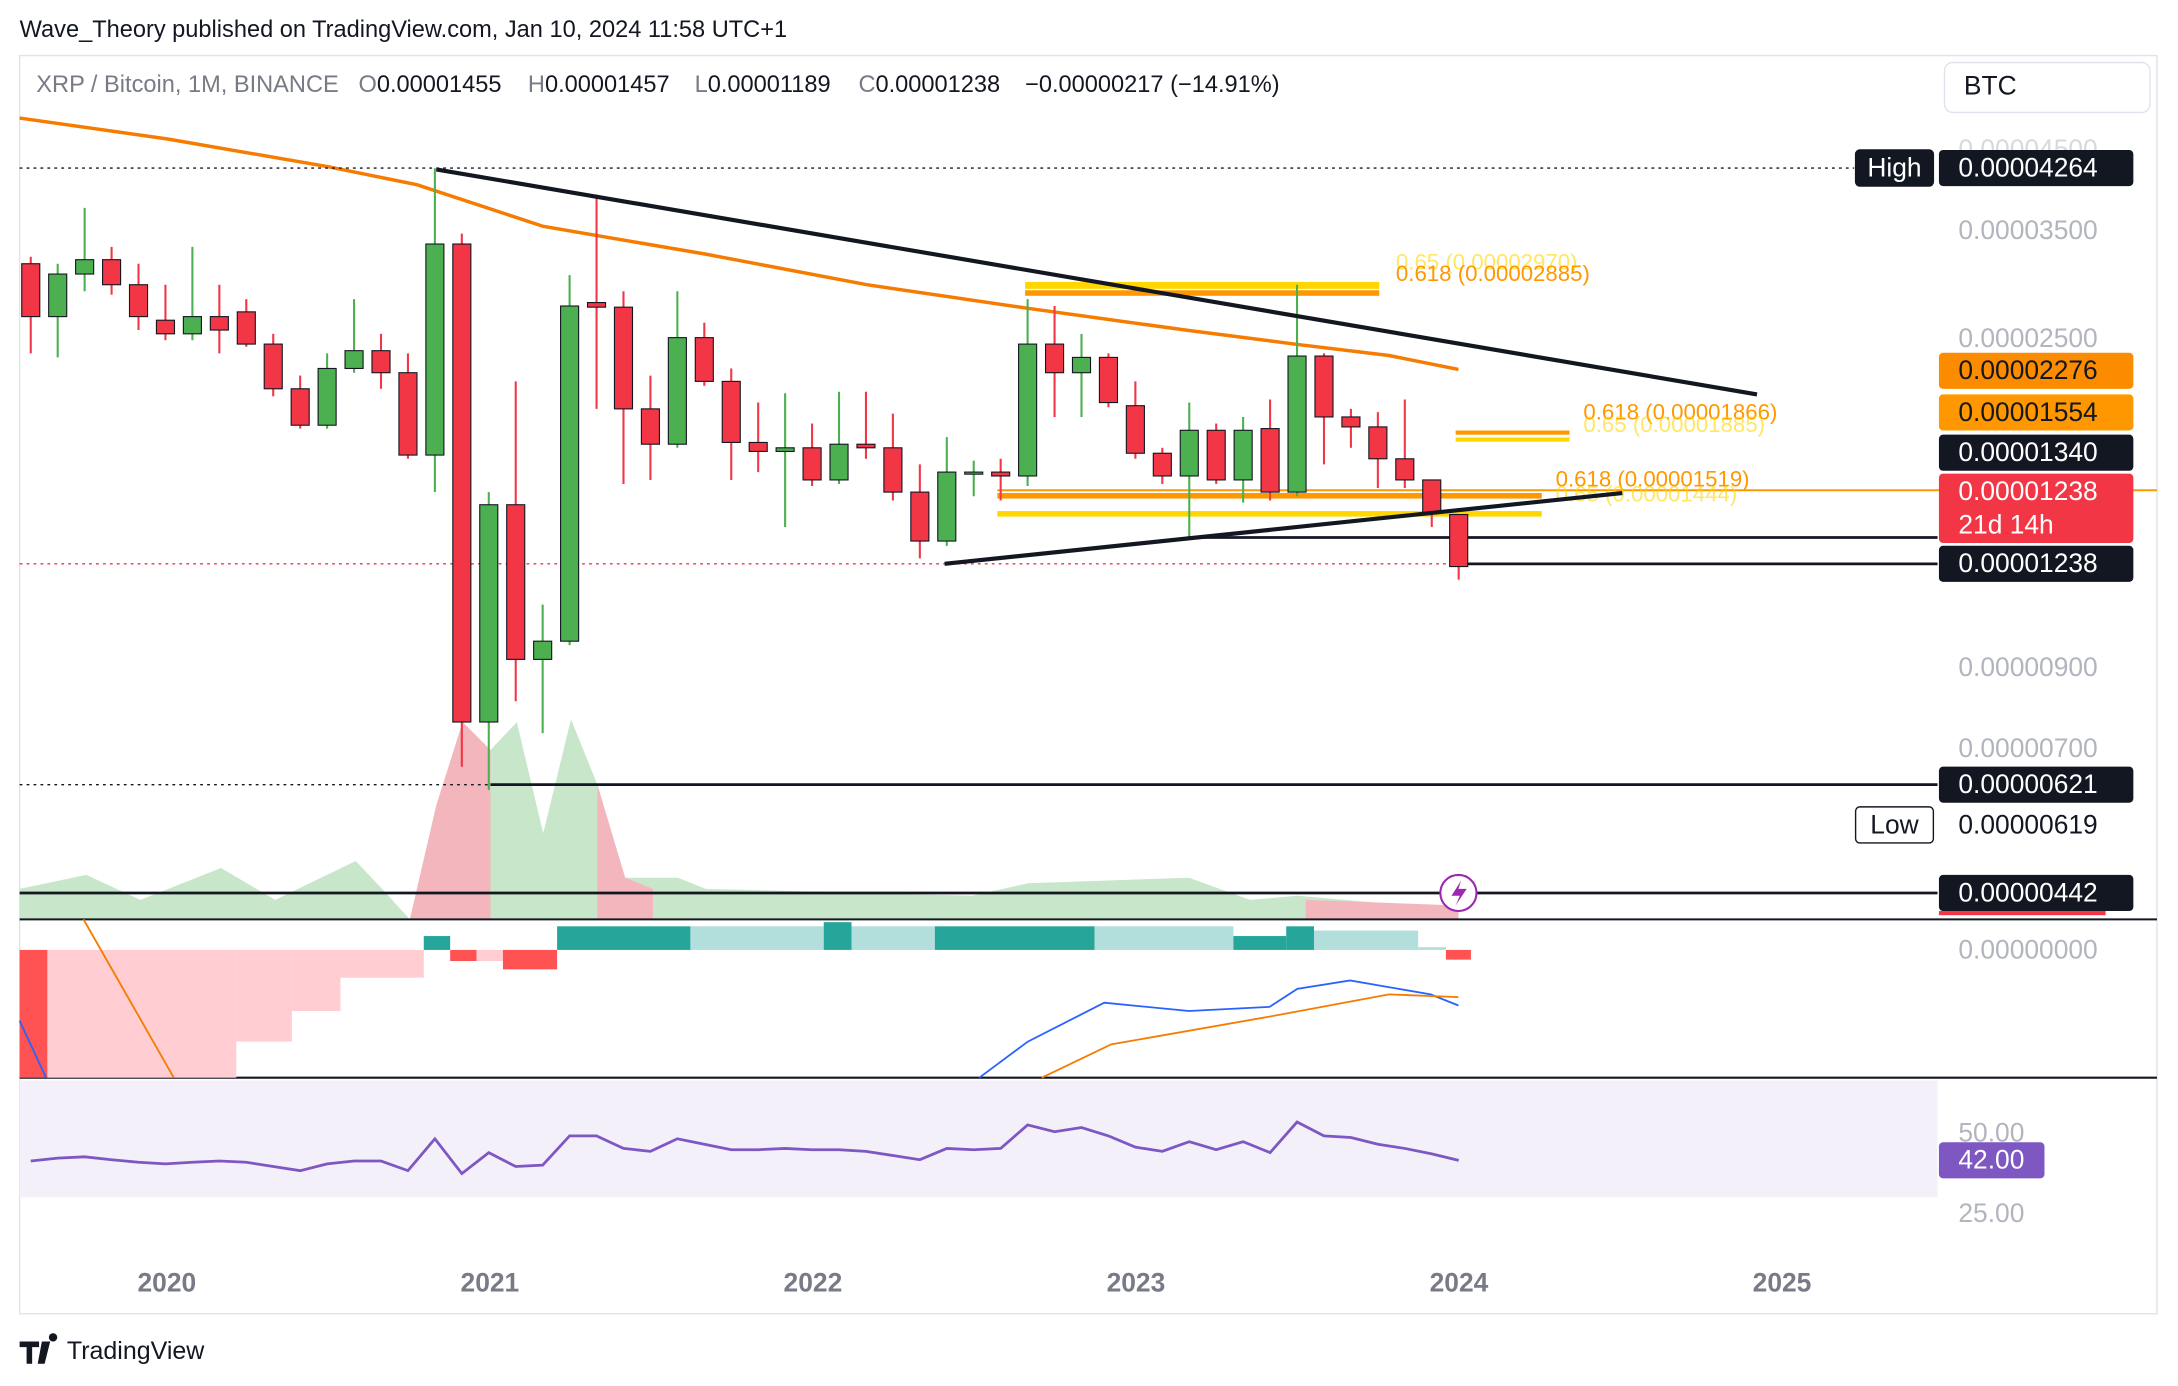 The height and width of the screenshot is (1386, 2178). Describe the element at coordinates (490, 1283) in the screenshot. I see `x-tick-label: 2021` at that location.